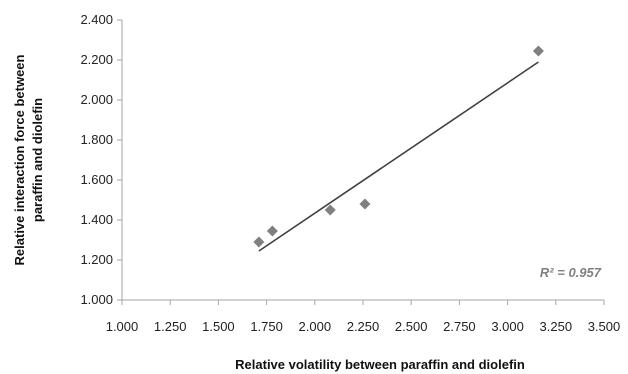 This screenshot has height=374, width=628. Describe the element at coordinates (37, 160) in the screenshot. I see `y-axis-title-line-2: paraffin and diolefin` at that location.